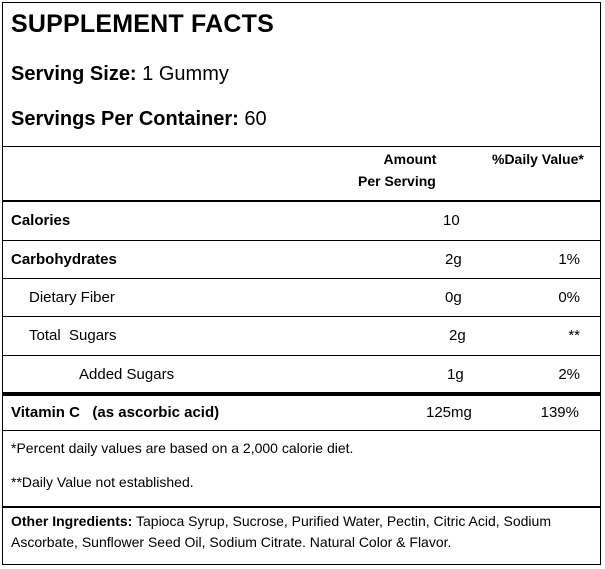  Describe the element at coordinates (301, 260) in the screenshot. I see `nutrient-row-carbohydrates: Carbohydrates 2g 1%` at that location.